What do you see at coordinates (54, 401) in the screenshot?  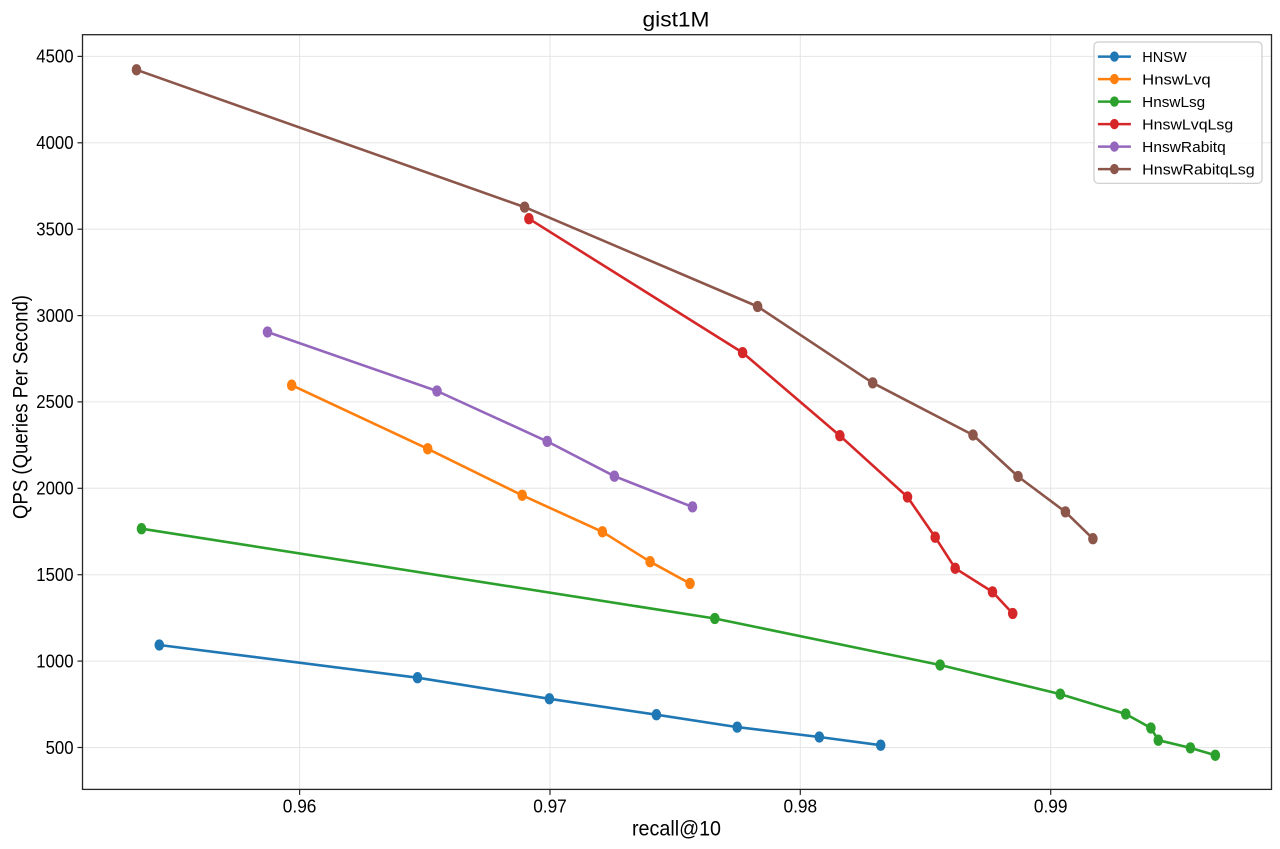 I see `svg-text: 2500` at bounding box center [54, 401].